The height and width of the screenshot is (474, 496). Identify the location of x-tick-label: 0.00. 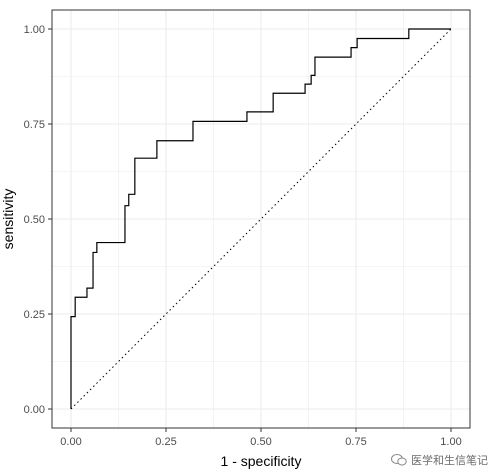
(70, 442).